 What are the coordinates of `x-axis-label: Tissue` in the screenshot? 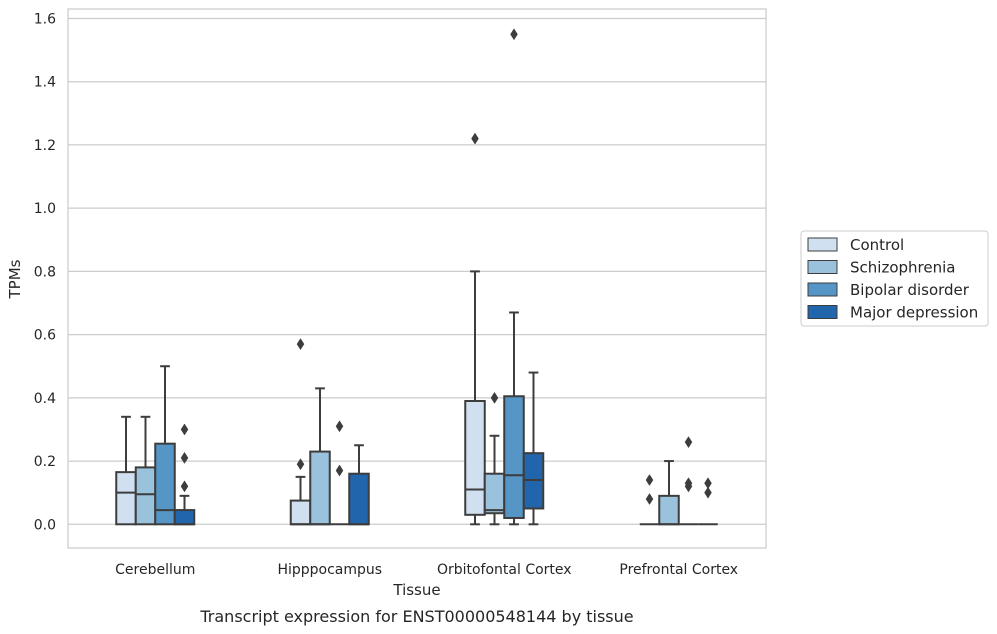 It's located at (416, 590).